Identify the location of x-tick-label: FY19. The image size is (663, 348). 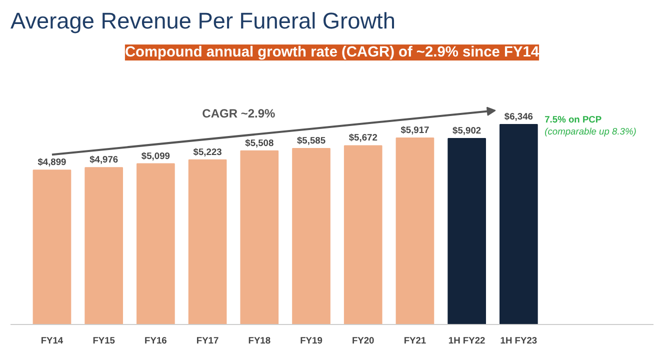
(311, 341).